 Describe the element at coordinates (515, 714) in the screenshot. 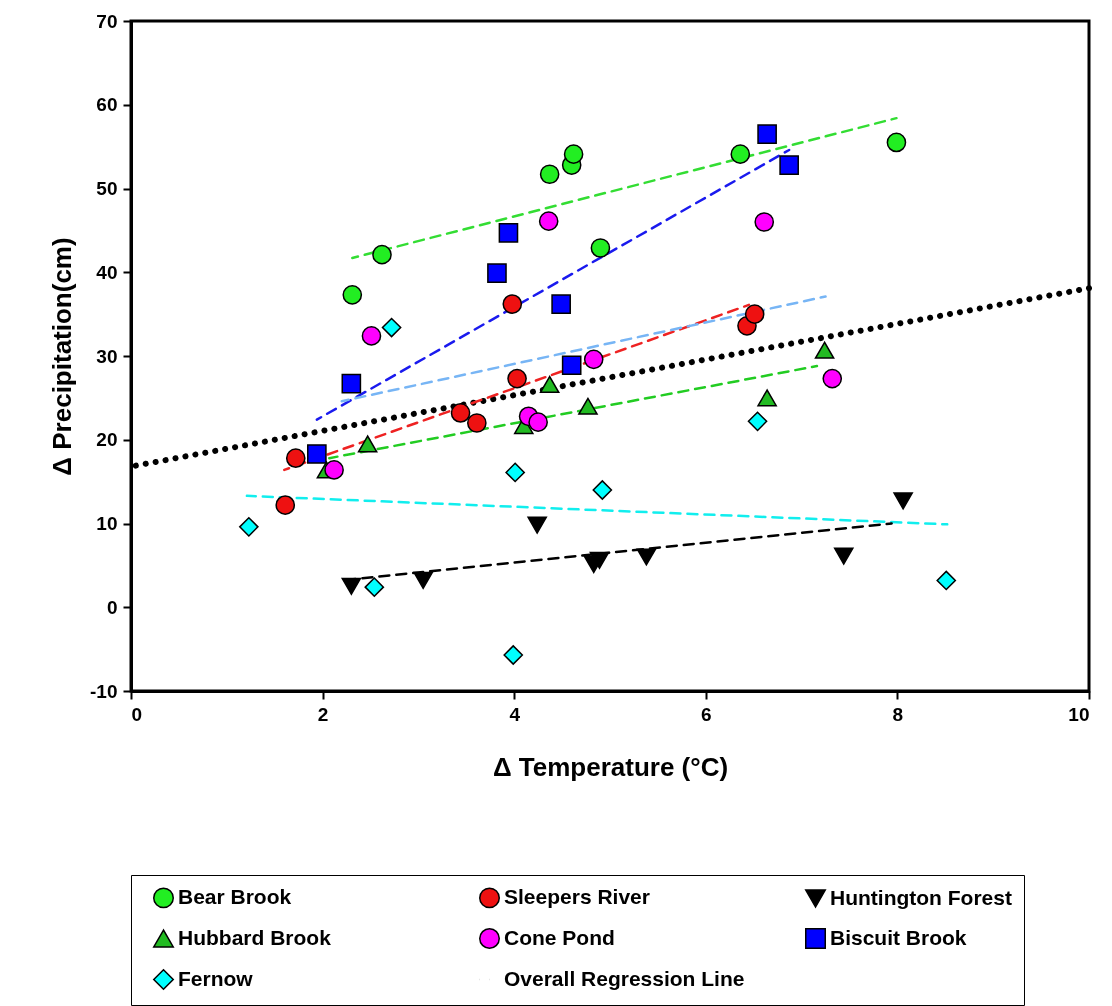

I see `x-tick-label: 4` at that location.